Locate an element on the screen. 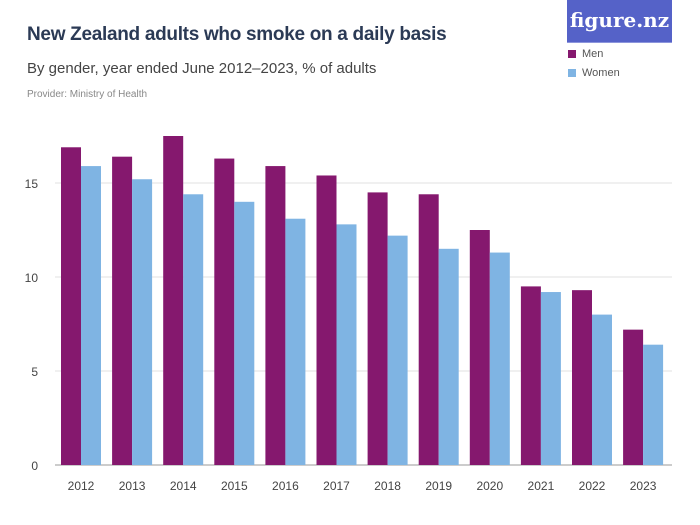 The height and width of the screenshot is (525, 700). bar-women-2022 is located at coordinates (602, 389).